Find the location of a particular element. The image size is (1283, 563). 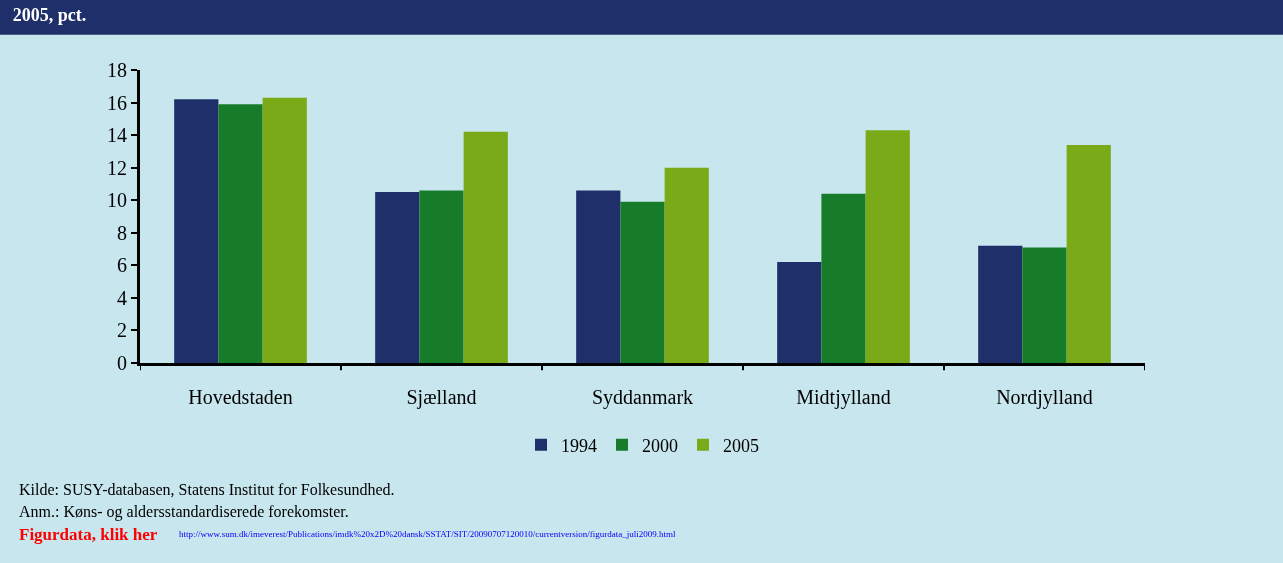

y-tick-label: 6 is located at coordinates (122, 265).